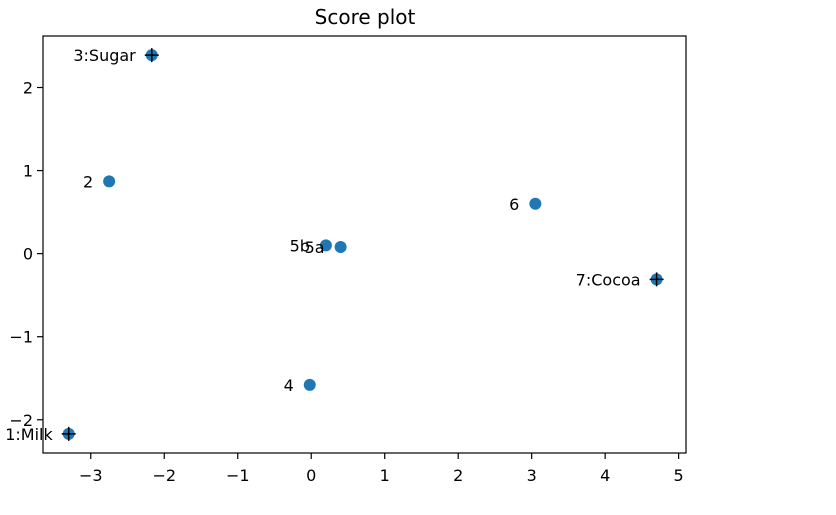 This screenshot has height=515, width=836. I want to click on y-tick-label: 0, so click(28, 254).